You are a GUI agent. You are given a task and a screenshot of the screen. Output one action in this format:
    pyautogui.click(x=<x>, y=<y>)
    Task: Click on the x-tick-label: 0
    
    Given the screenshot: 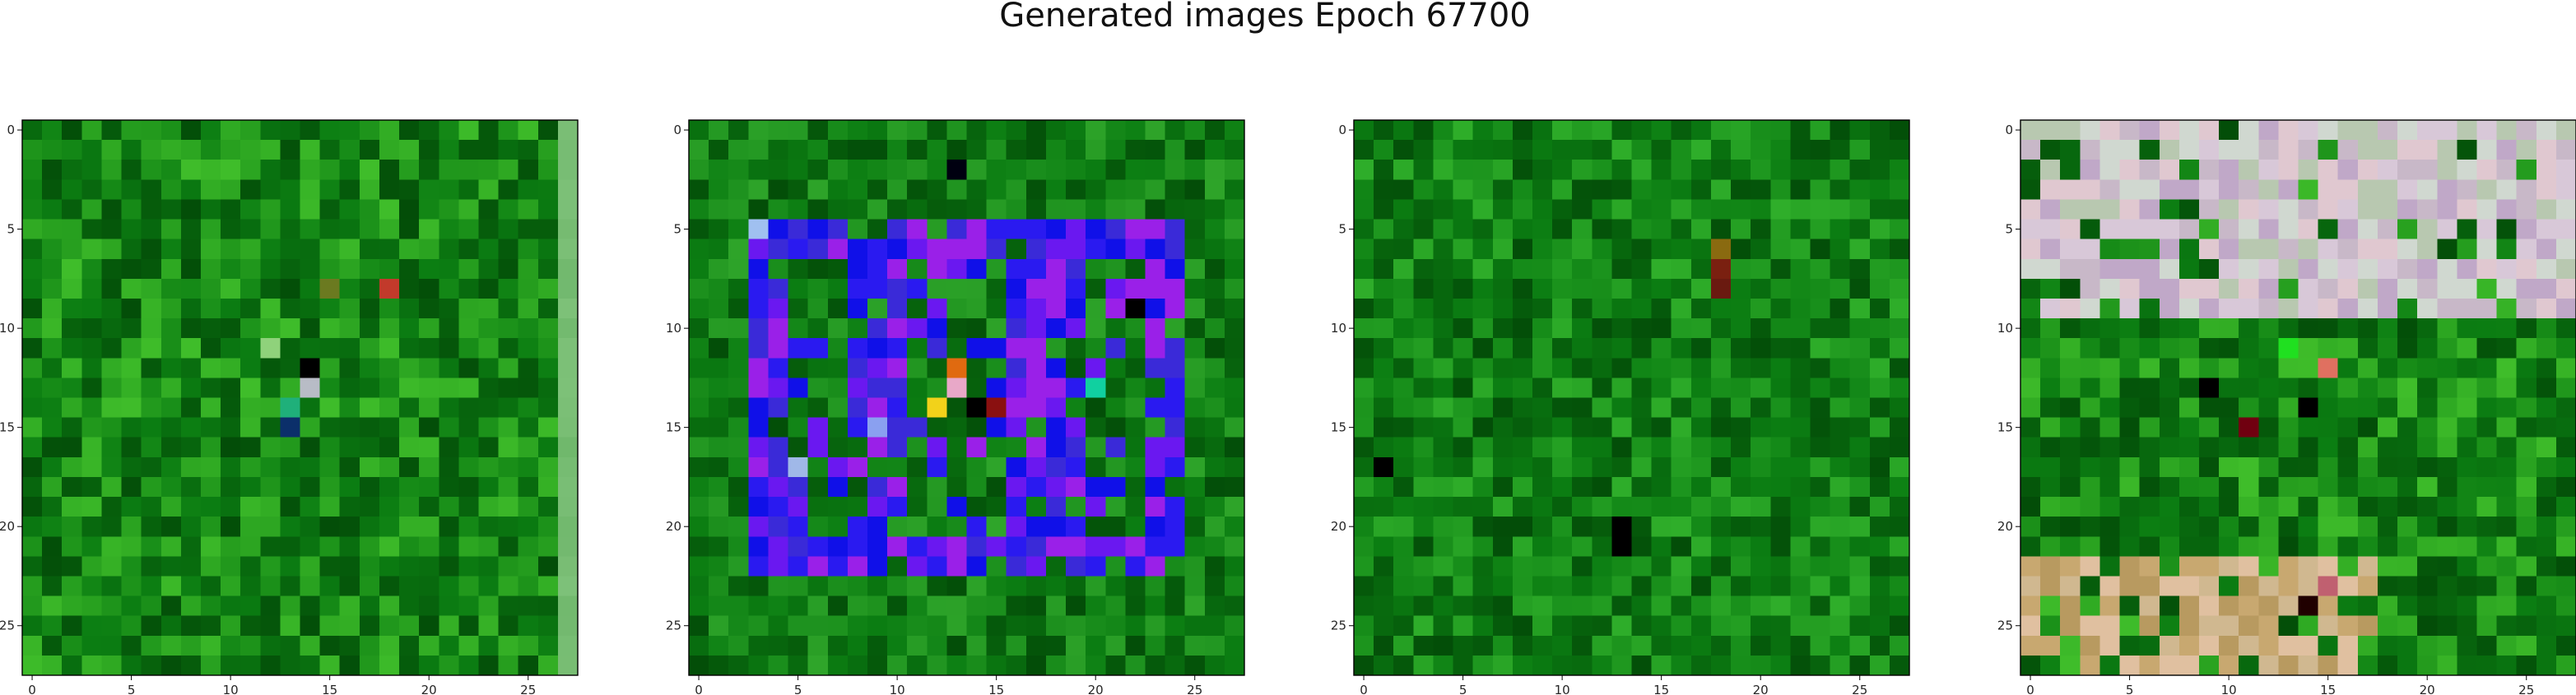 What is the action you would take?
    pyautogui.click(x=32, y=689)
    